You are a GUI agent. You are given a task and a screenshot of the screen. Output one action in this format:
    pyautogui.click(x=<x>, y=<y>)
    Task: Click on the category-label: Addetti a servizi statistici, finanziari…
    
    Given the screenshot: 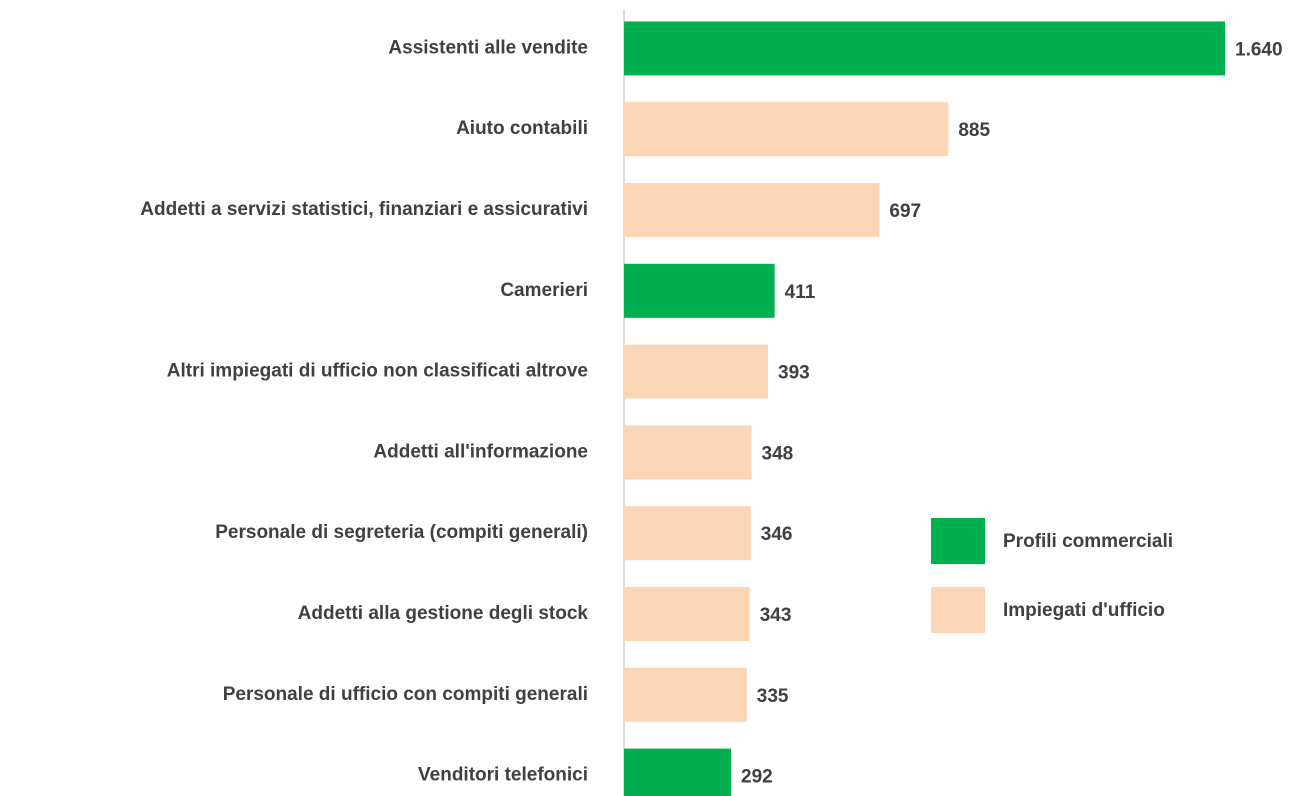 What is the action you would take?
    pyautogui.click(x=364, y=209)
    